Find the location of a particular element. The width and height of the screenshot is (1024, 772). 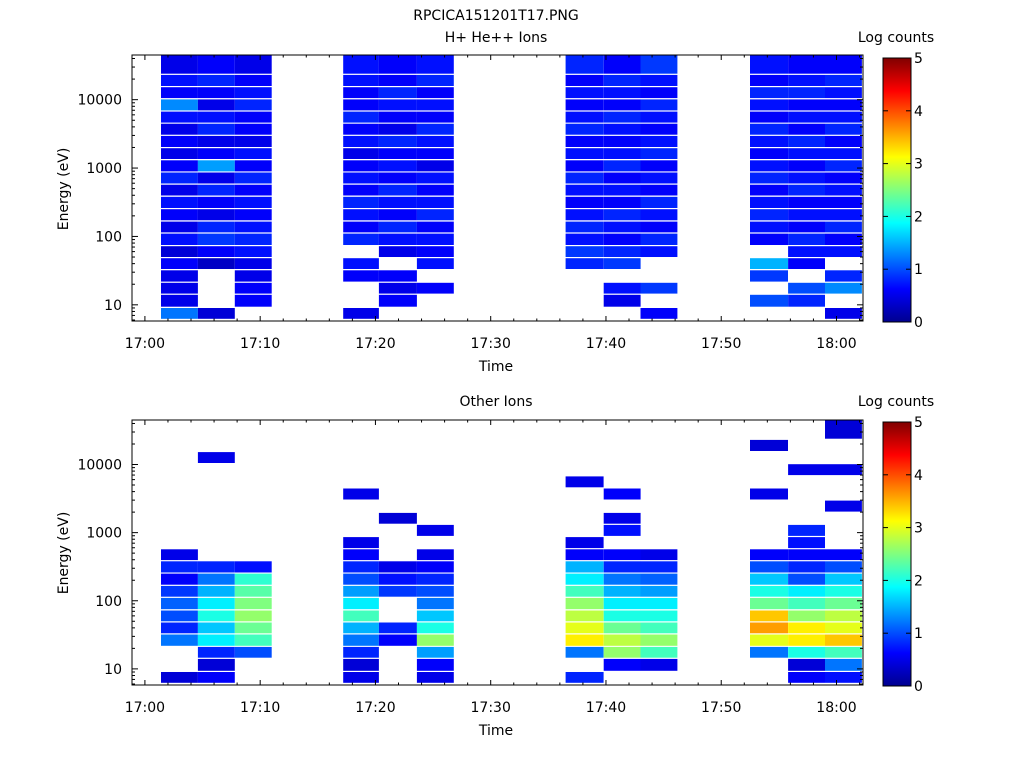

x-tick-label: 18:00 is located at coordinates (836, 344).